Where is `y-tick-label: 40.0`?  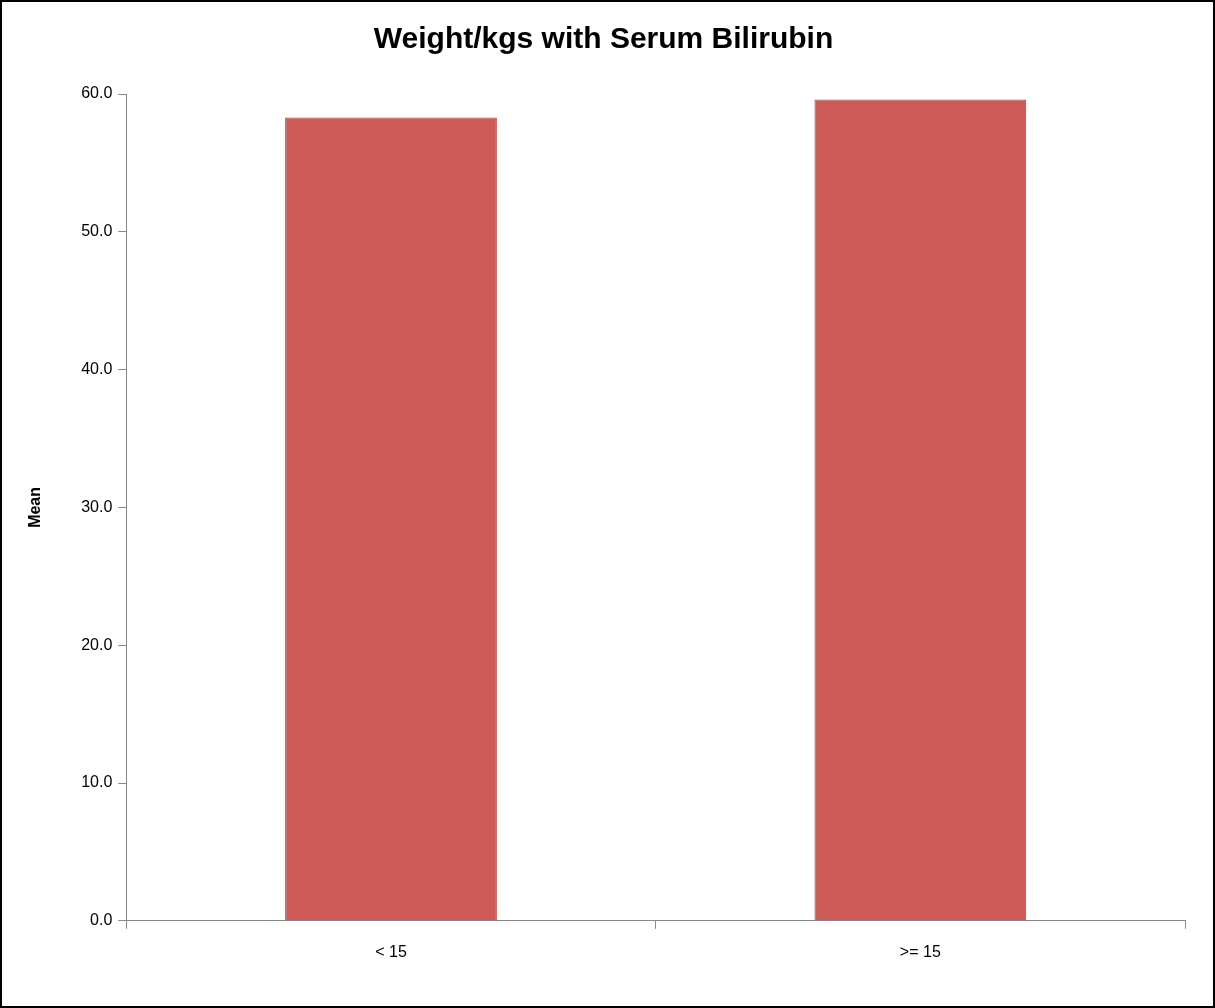
y-tick-label: 40.0 is located at coordinates (97, 369).